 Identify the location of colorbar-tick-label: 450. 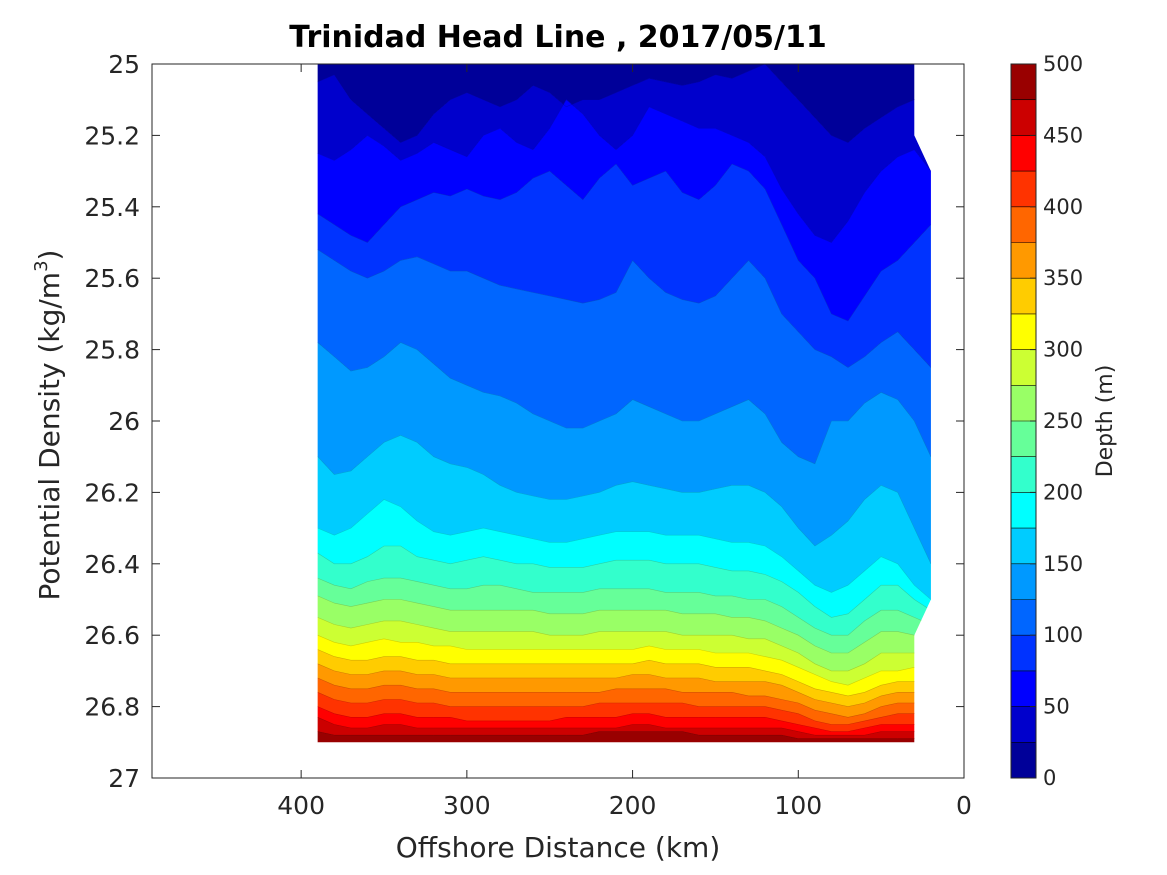
(1063, 135).